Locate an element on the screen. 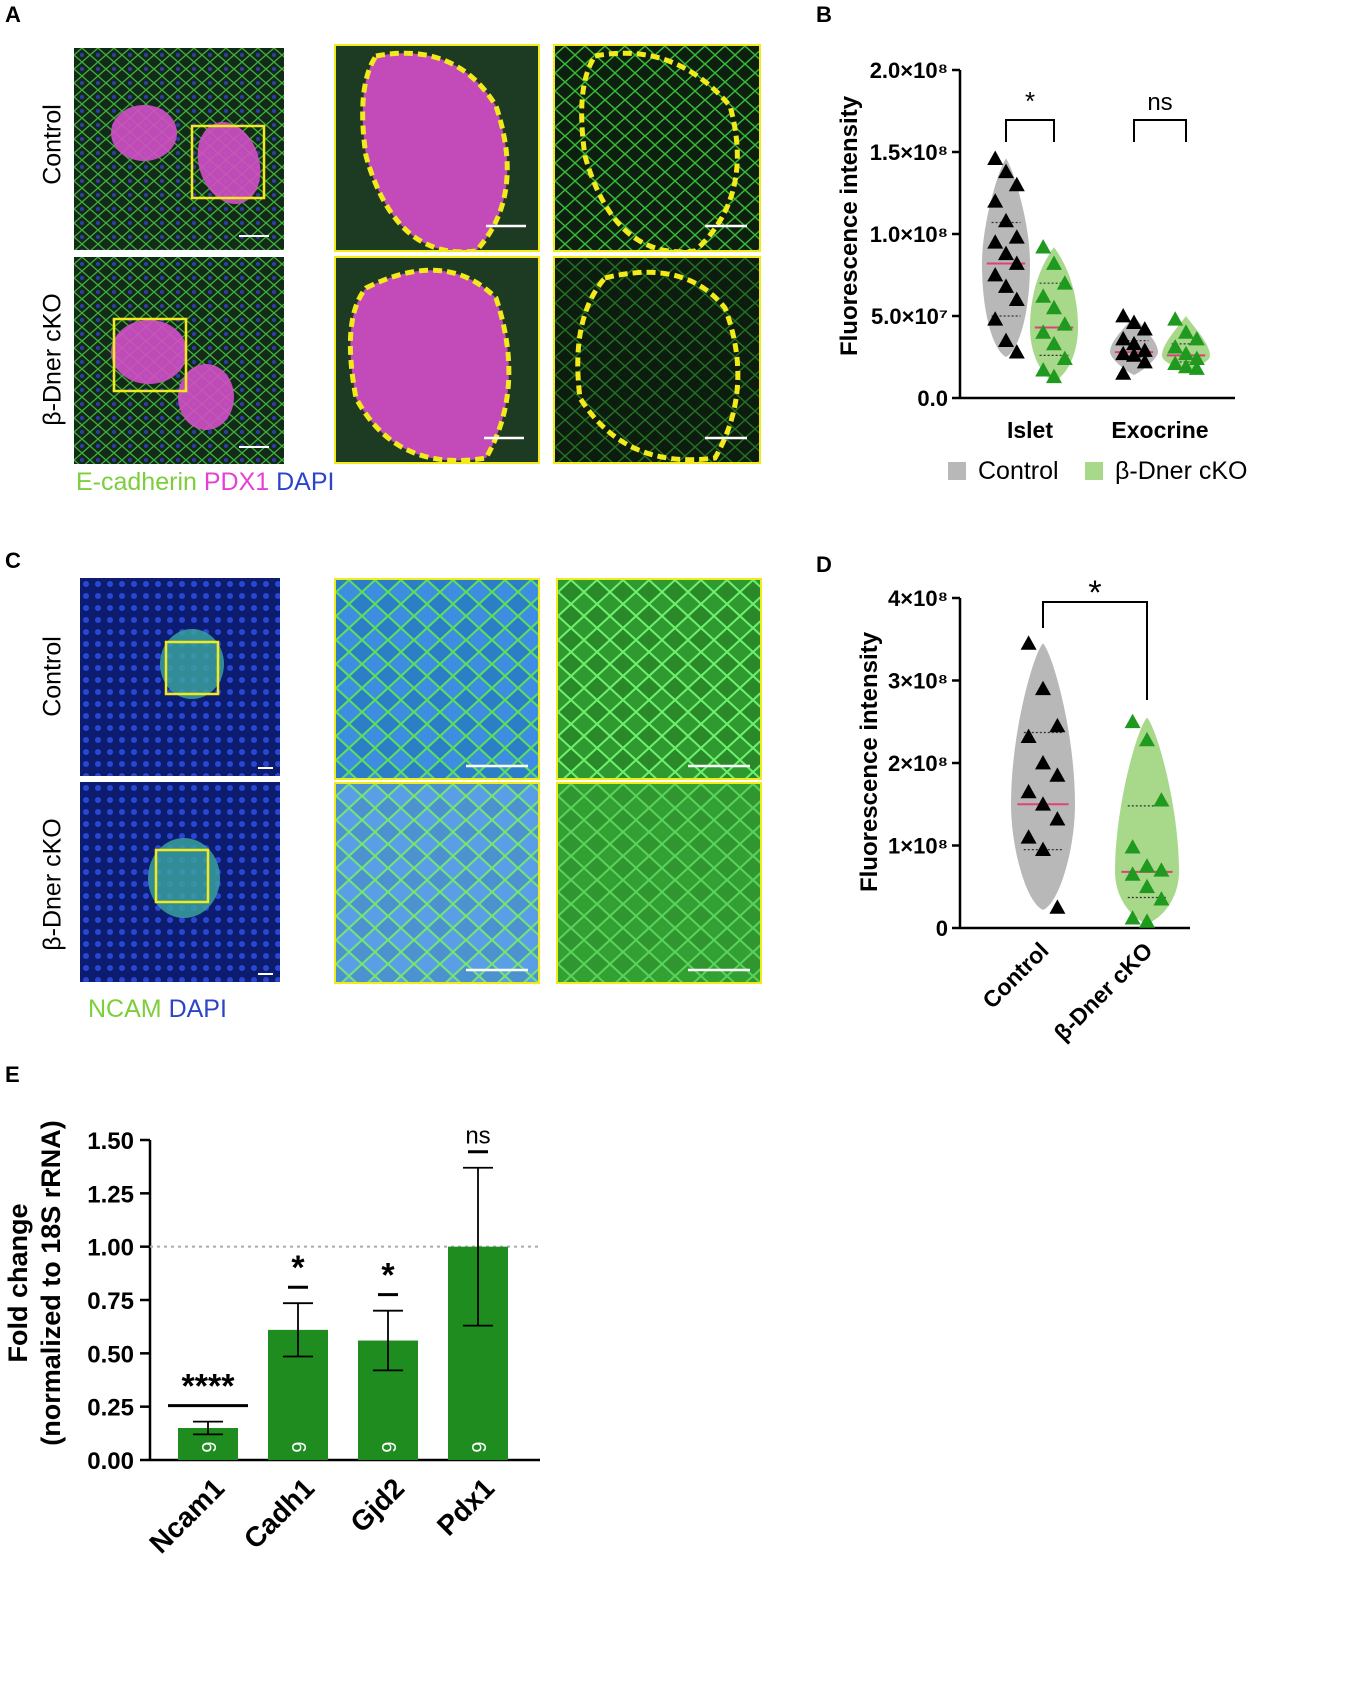 This screenshot has width=1358, height=1696. micrograph-a-control-zoom-ecad is located at coordinates (657, 148).